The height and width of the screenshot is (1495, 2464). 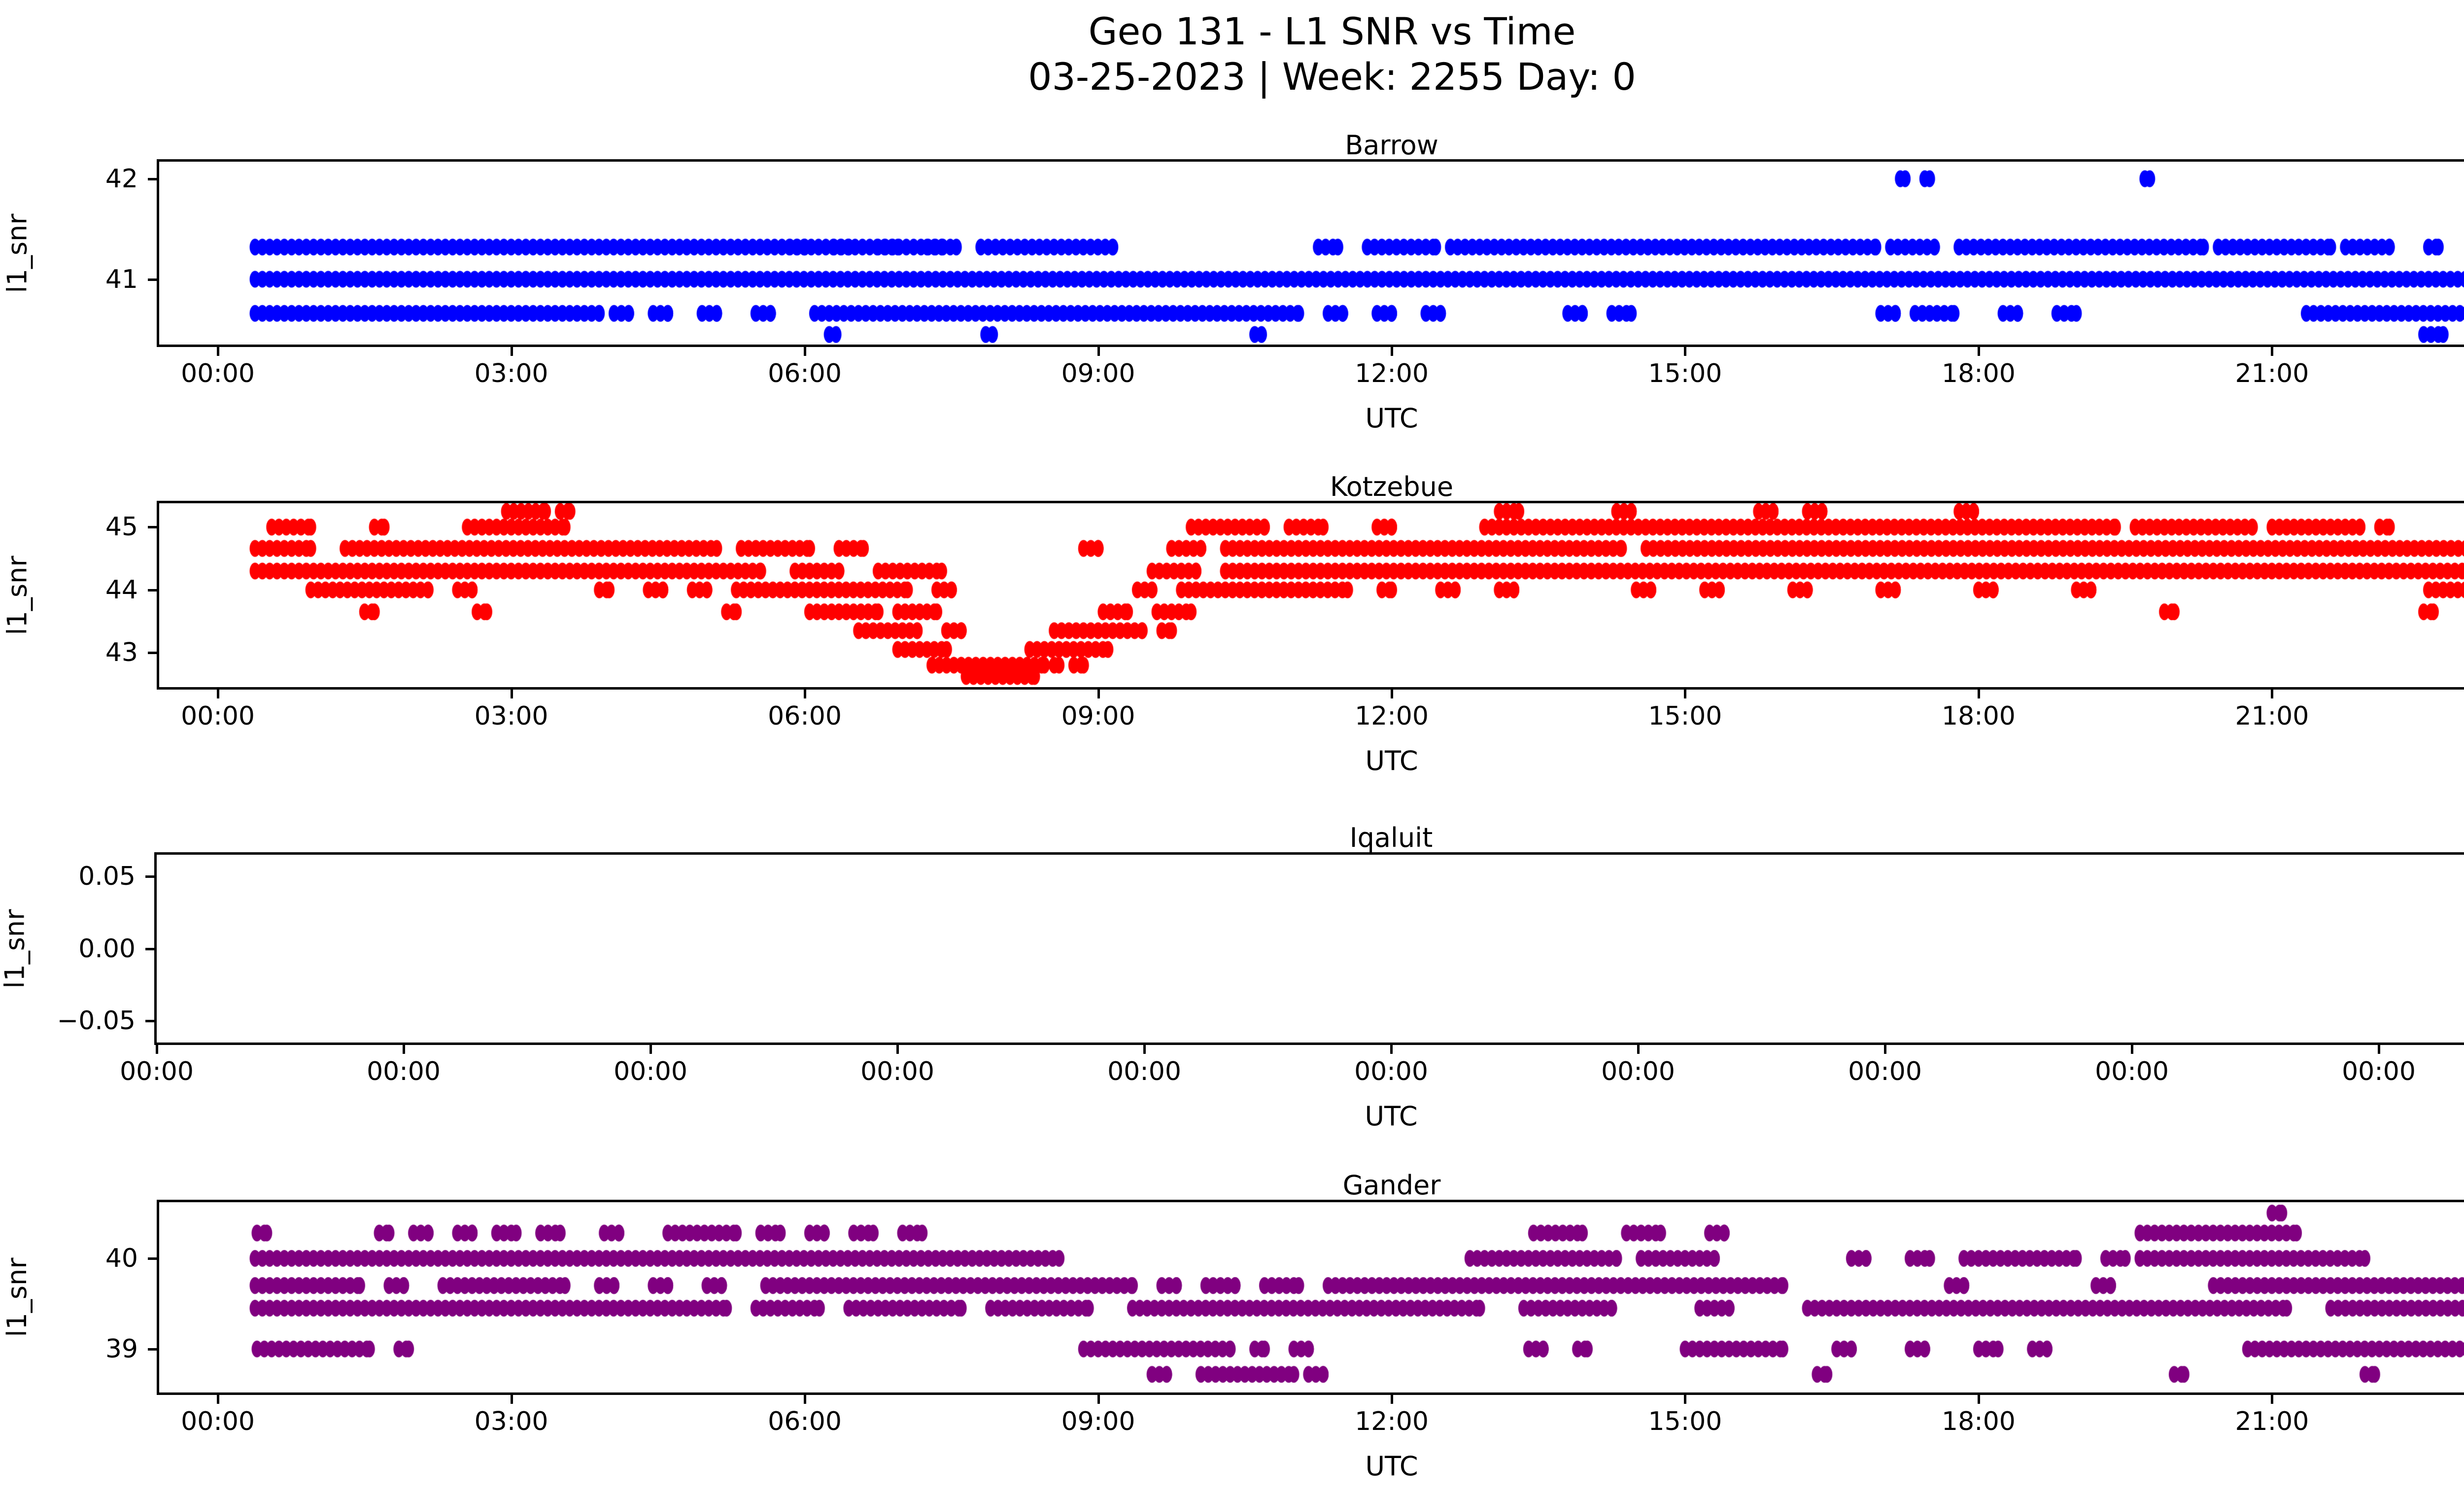 What do you see at coordinates (1391, 1071) in the screenshot?
I see `xtick-label-iqaluit-5: 00:00` at bounding box center [1391, 1071].